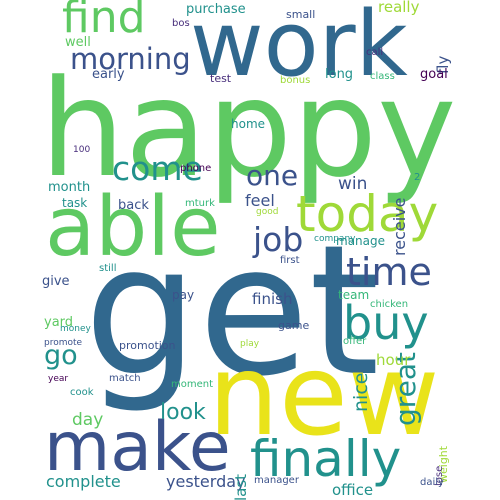 This screenshot has height=500, width=500. What do you see at coordinates (206, 481) in the screenshot?
I see `word-yesterday: yesterday` at bounding box center [206, 481].